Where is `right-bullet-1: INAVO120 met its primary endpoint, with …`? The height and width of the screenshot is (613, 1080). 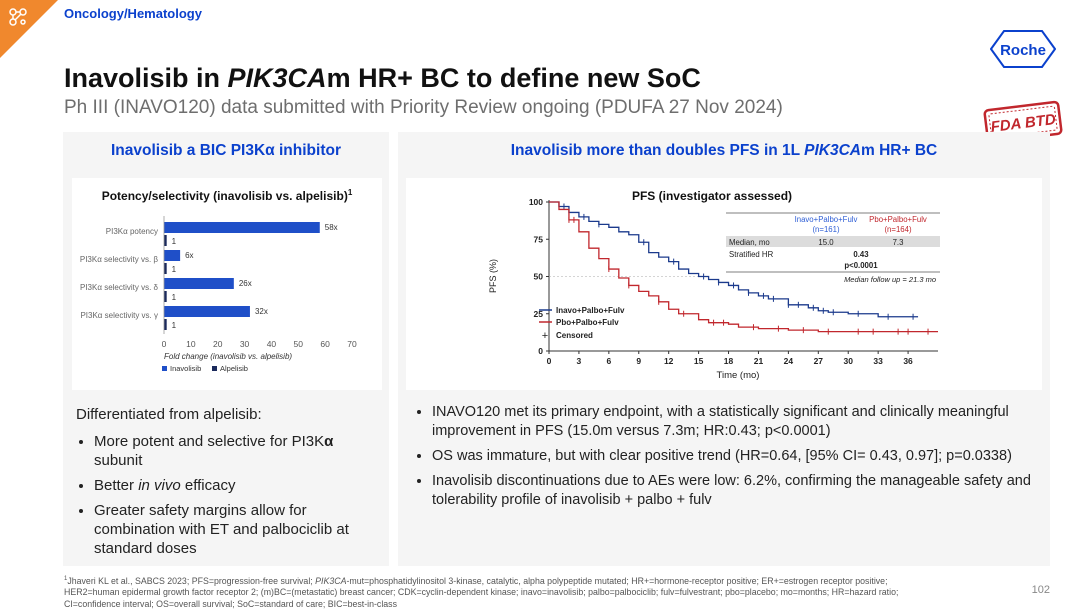 right-bullet-1: INAVO120 met its primary endpoint, with … is located at coordinates (733, 422).